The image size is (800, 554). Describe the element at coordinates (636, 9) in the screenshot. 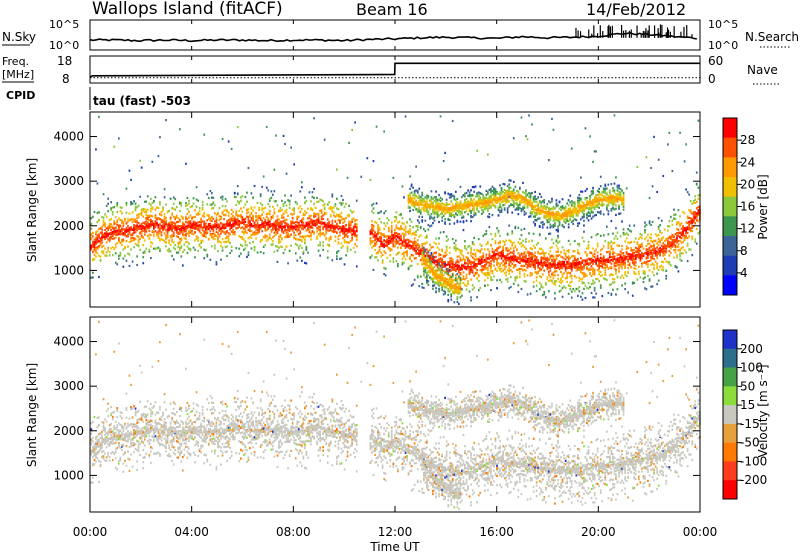

I see `date-title: 14/Feb/2012` at that location.